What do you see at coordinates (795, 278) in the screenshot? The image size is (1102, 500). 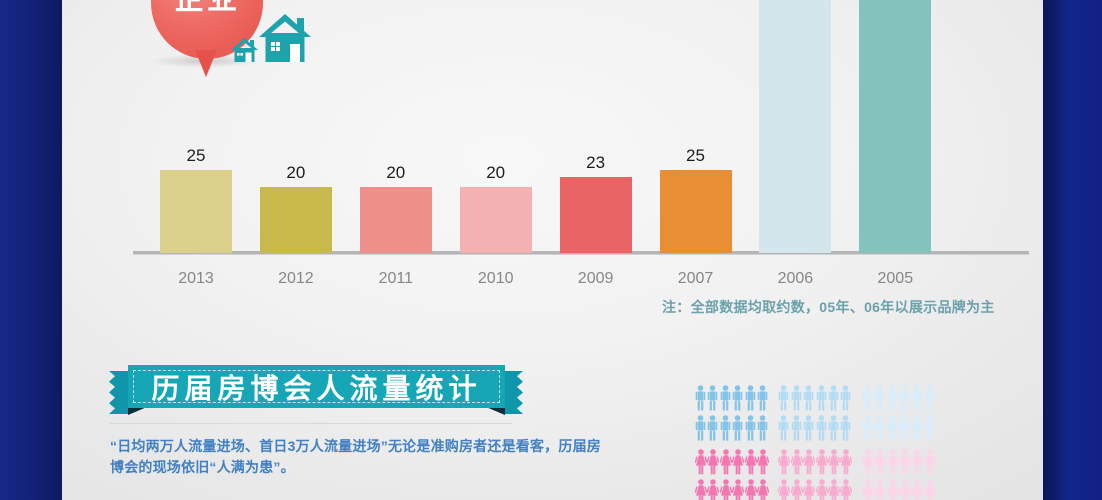 I see `year-label-2006: 2006` at bounding box center [795, 278].